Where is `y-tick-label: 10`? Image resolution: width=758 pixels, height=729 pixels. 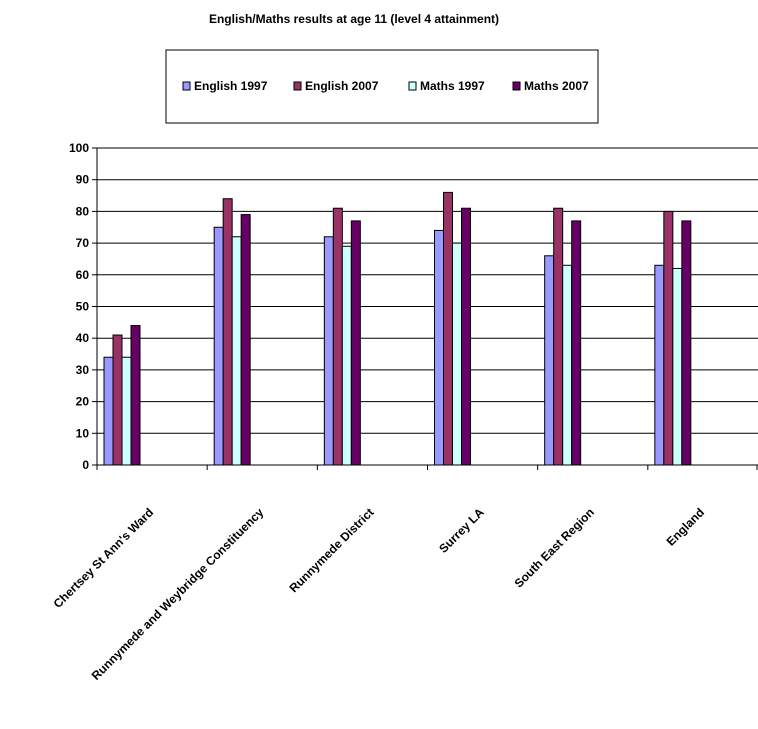 y-tick-label: 10 is located at coordinates (83, 433).